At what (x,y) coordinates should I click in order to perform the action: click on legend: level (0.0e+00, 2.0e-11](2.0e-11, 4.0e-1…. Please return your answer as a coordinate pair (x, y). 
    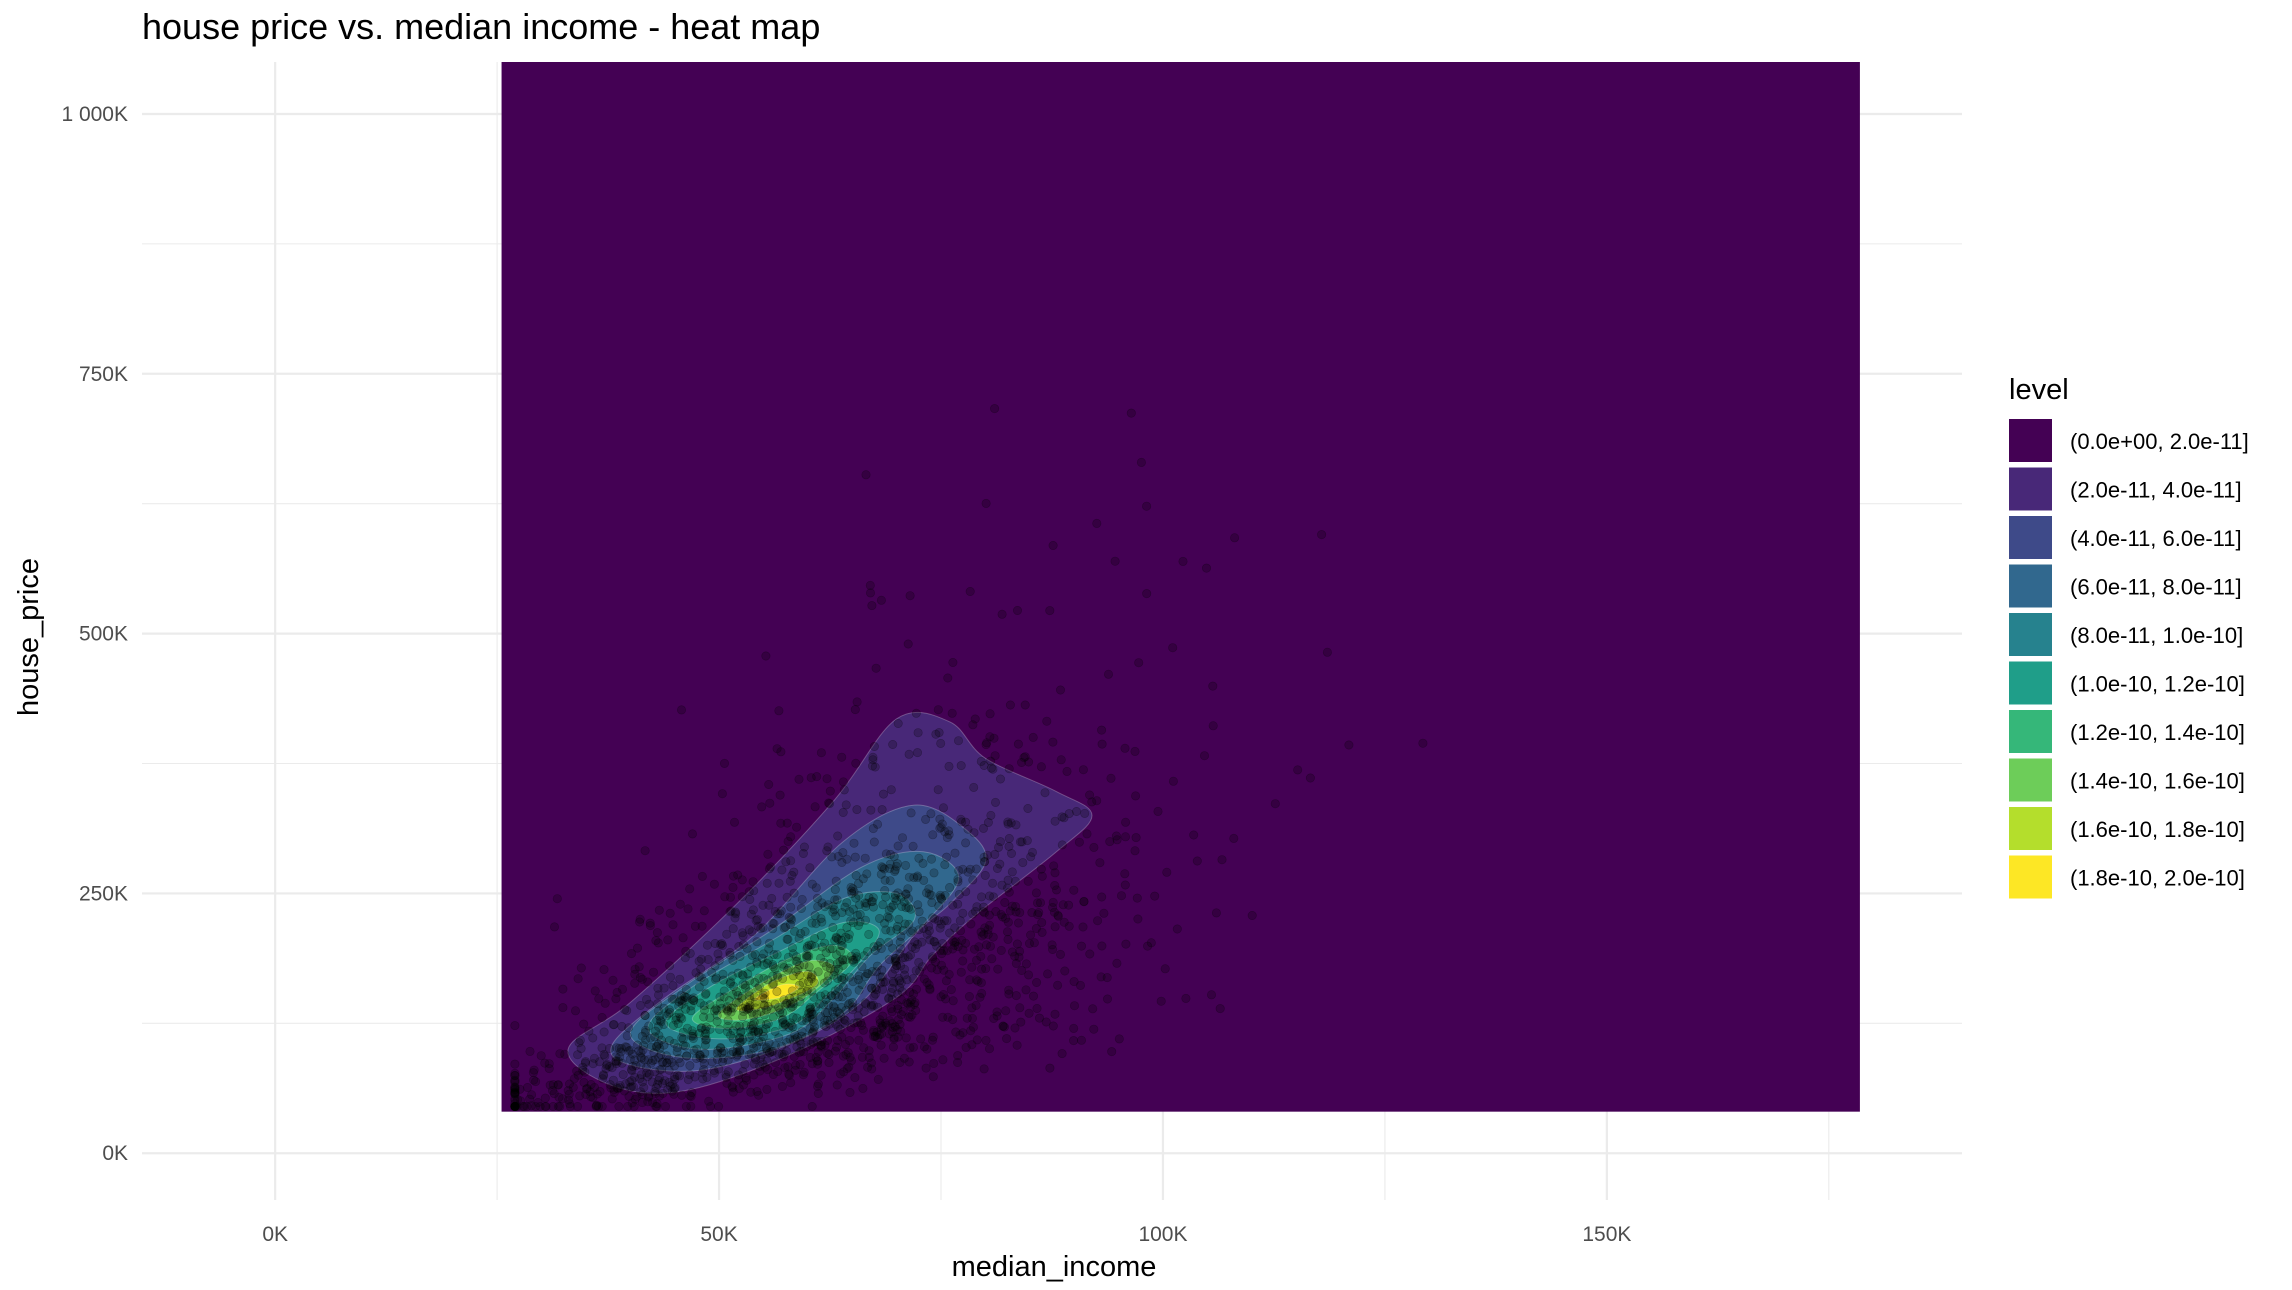
    Looking at the image, I should click on (2129, 636).